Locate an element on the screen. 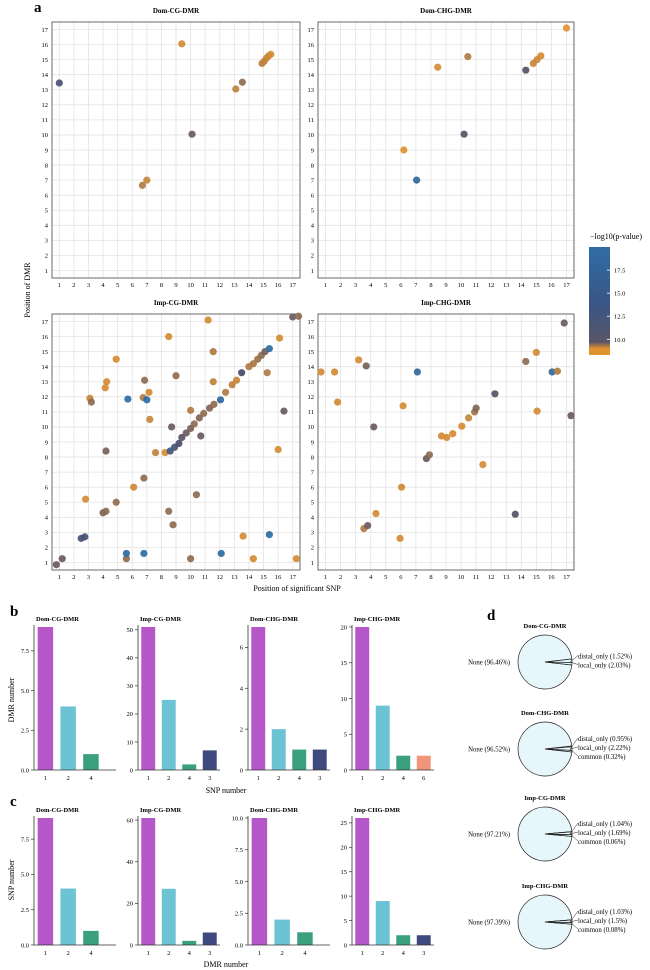  colorbar-tick-label: 15.0 is located at coordinates (619, 294).